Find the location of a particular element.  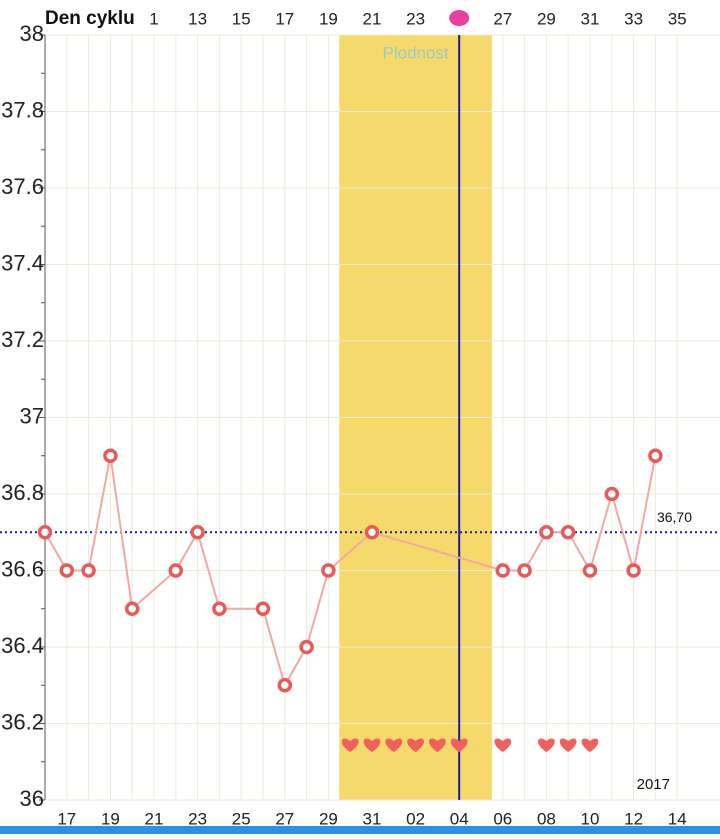

fertile-label: Plodnost is located at coordinates (416, 52).